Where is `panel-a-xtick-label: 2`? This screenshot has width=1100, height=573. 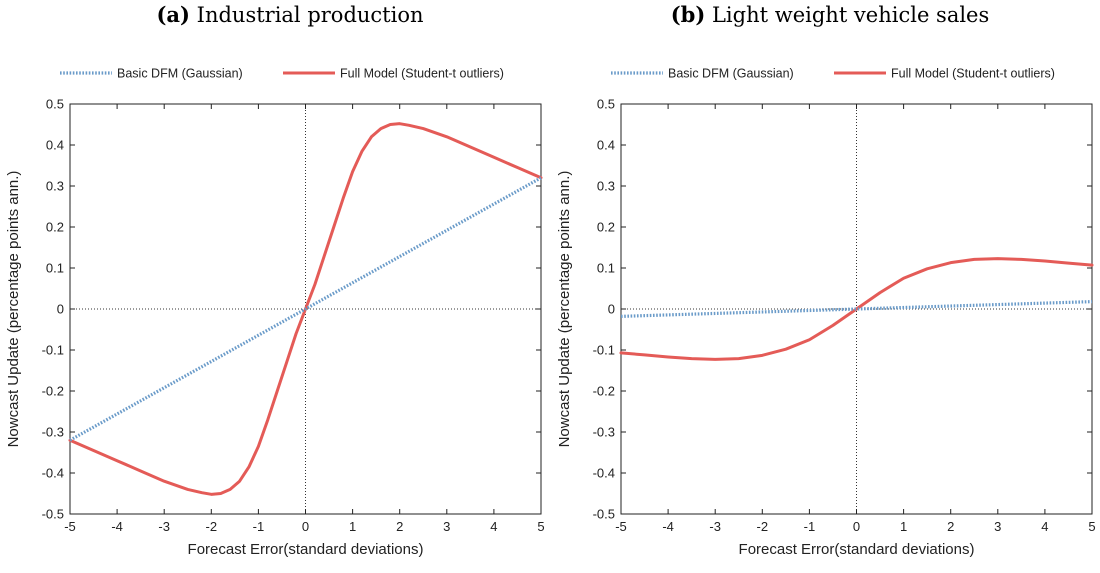
panel-a-xtick-label: 2 is located at coordinates (399, 526).